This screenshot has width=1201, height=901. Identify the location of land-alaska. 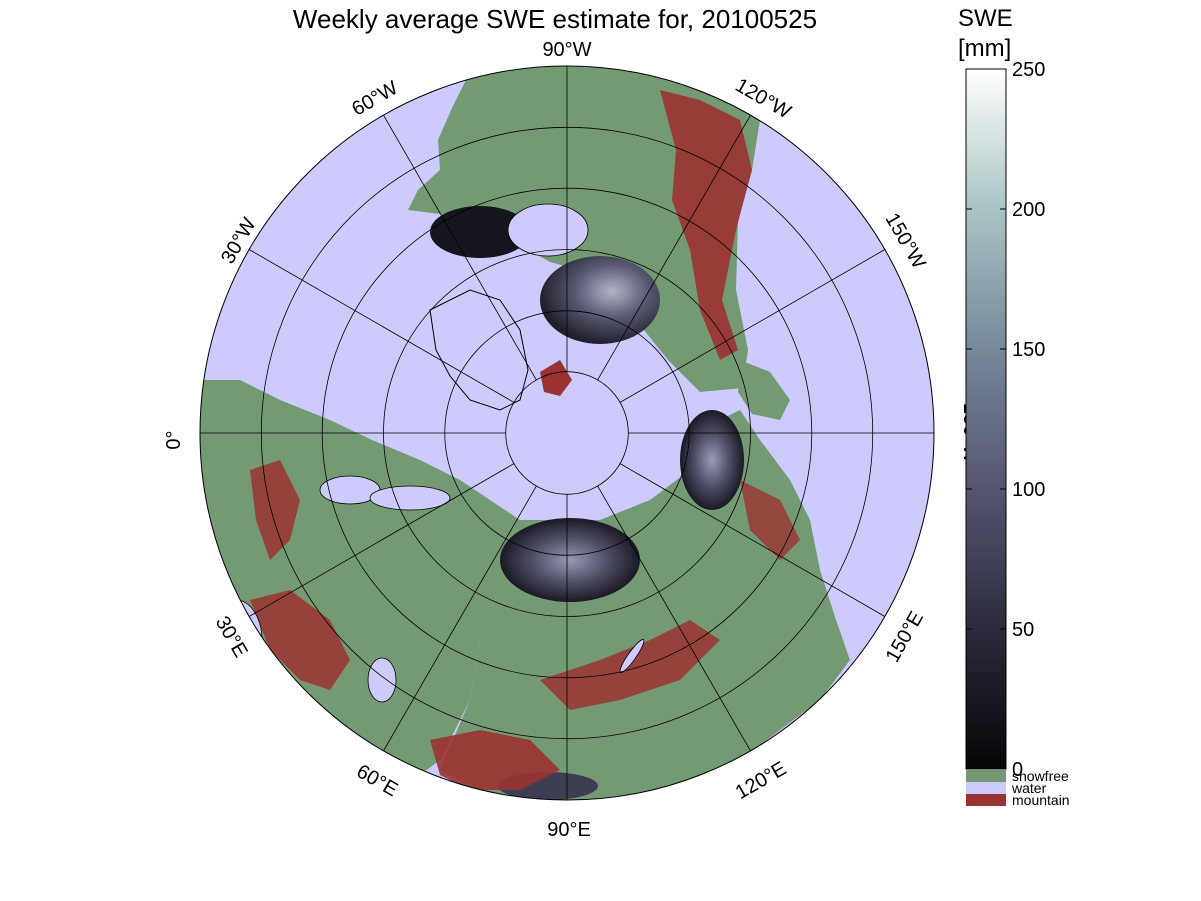
(764, 390).